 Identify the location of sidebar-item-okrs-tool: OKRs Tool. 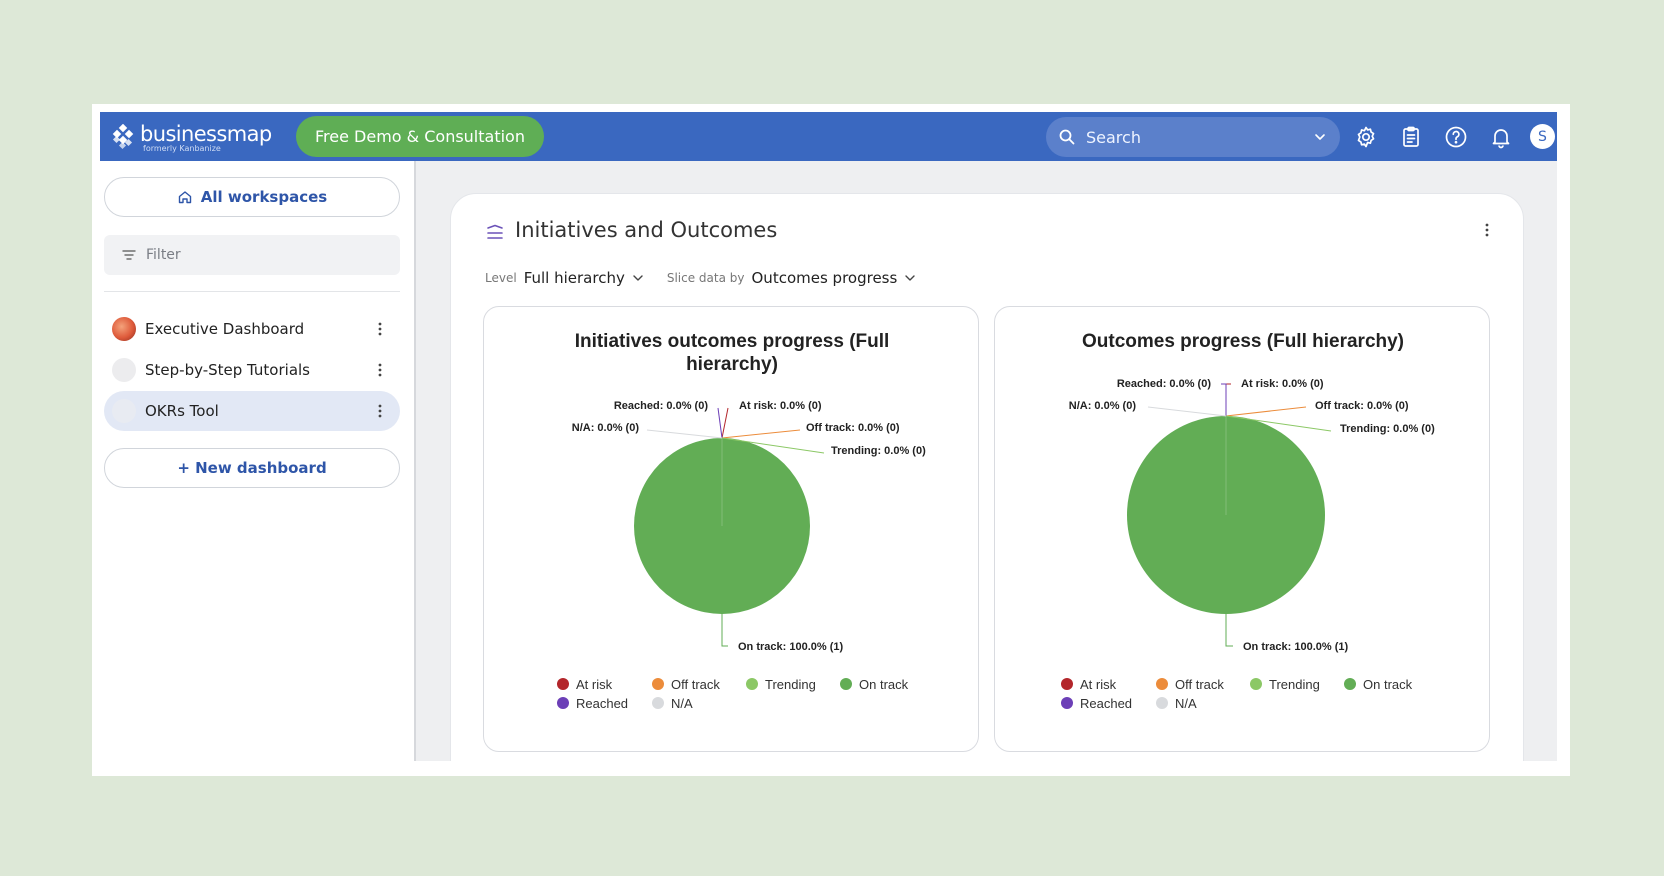
(252, 411).